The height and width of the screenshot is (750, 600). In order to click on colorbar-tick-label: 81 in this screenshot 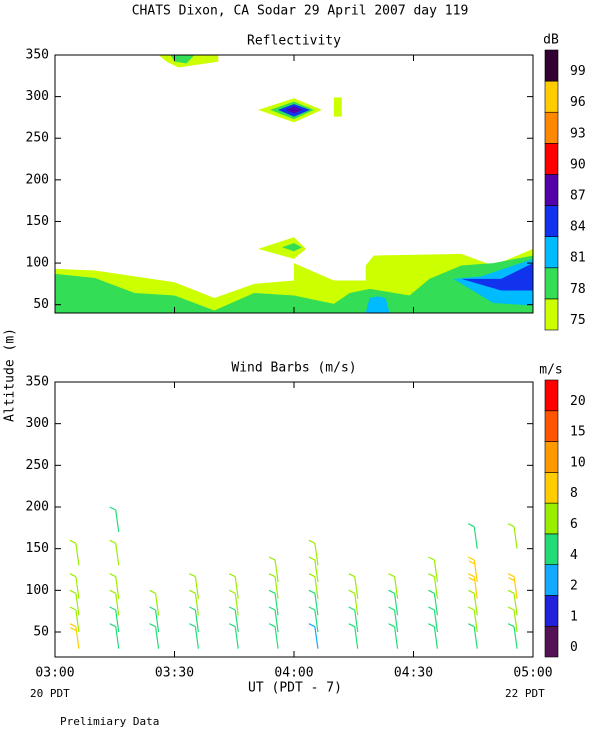, I will do `click(578, 258)`.